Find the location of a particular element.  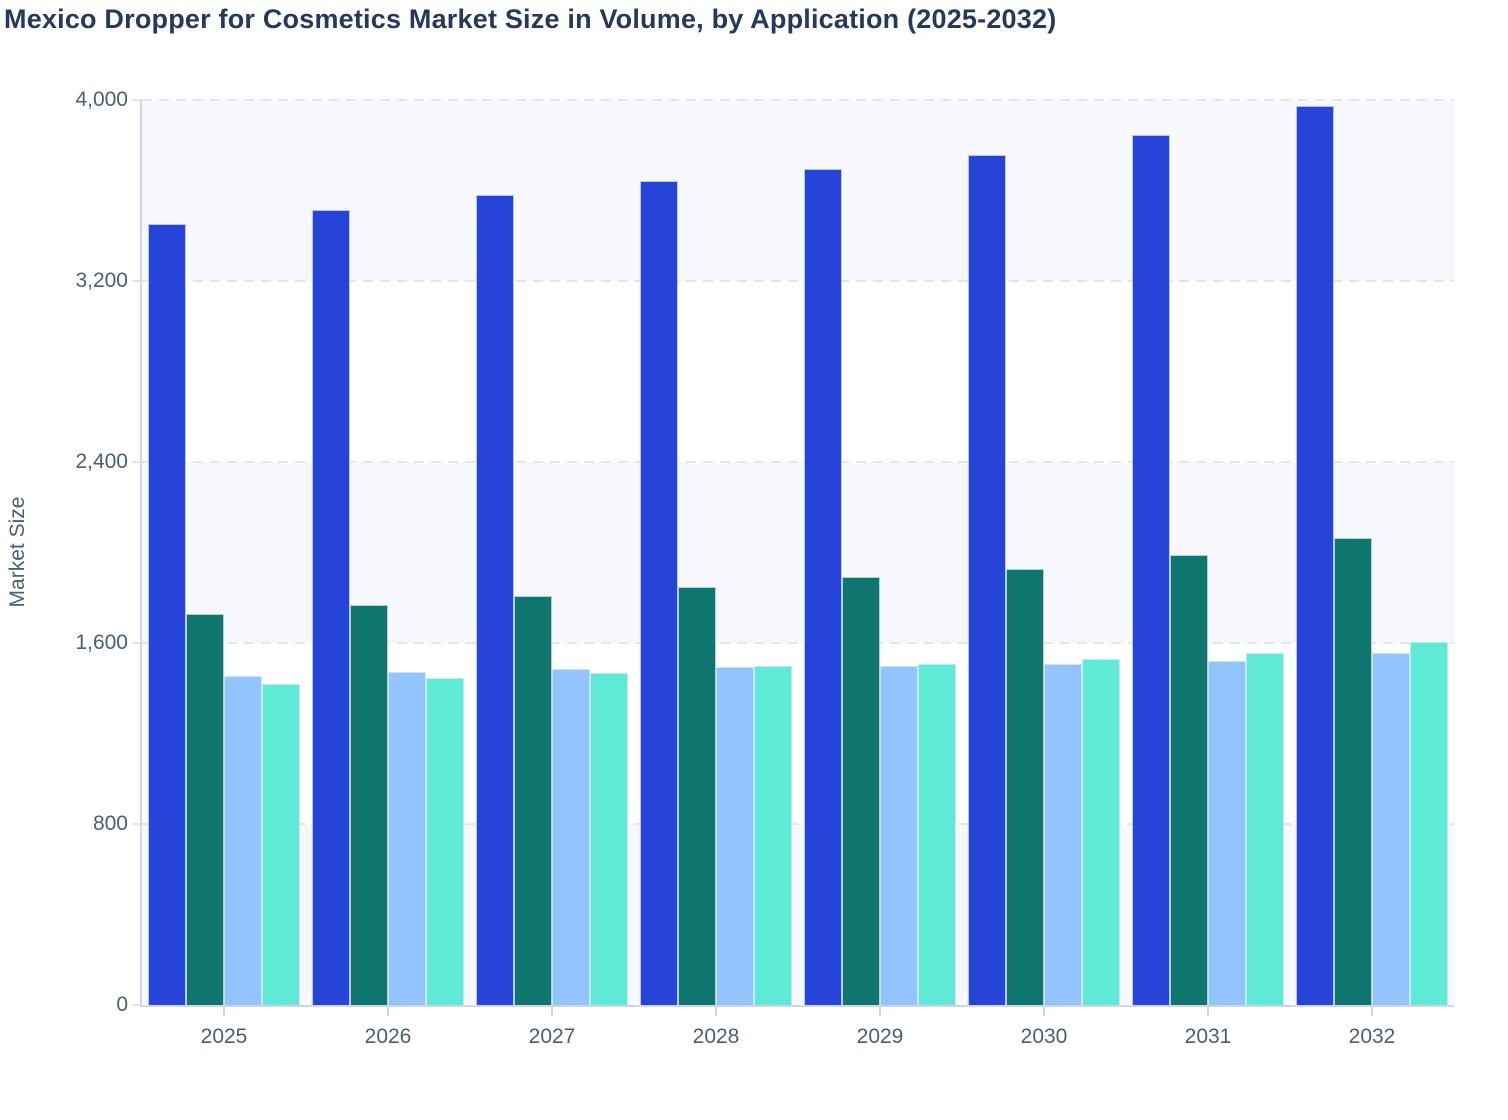

bar-2025-light-blue is located at coordinates (243, 840).